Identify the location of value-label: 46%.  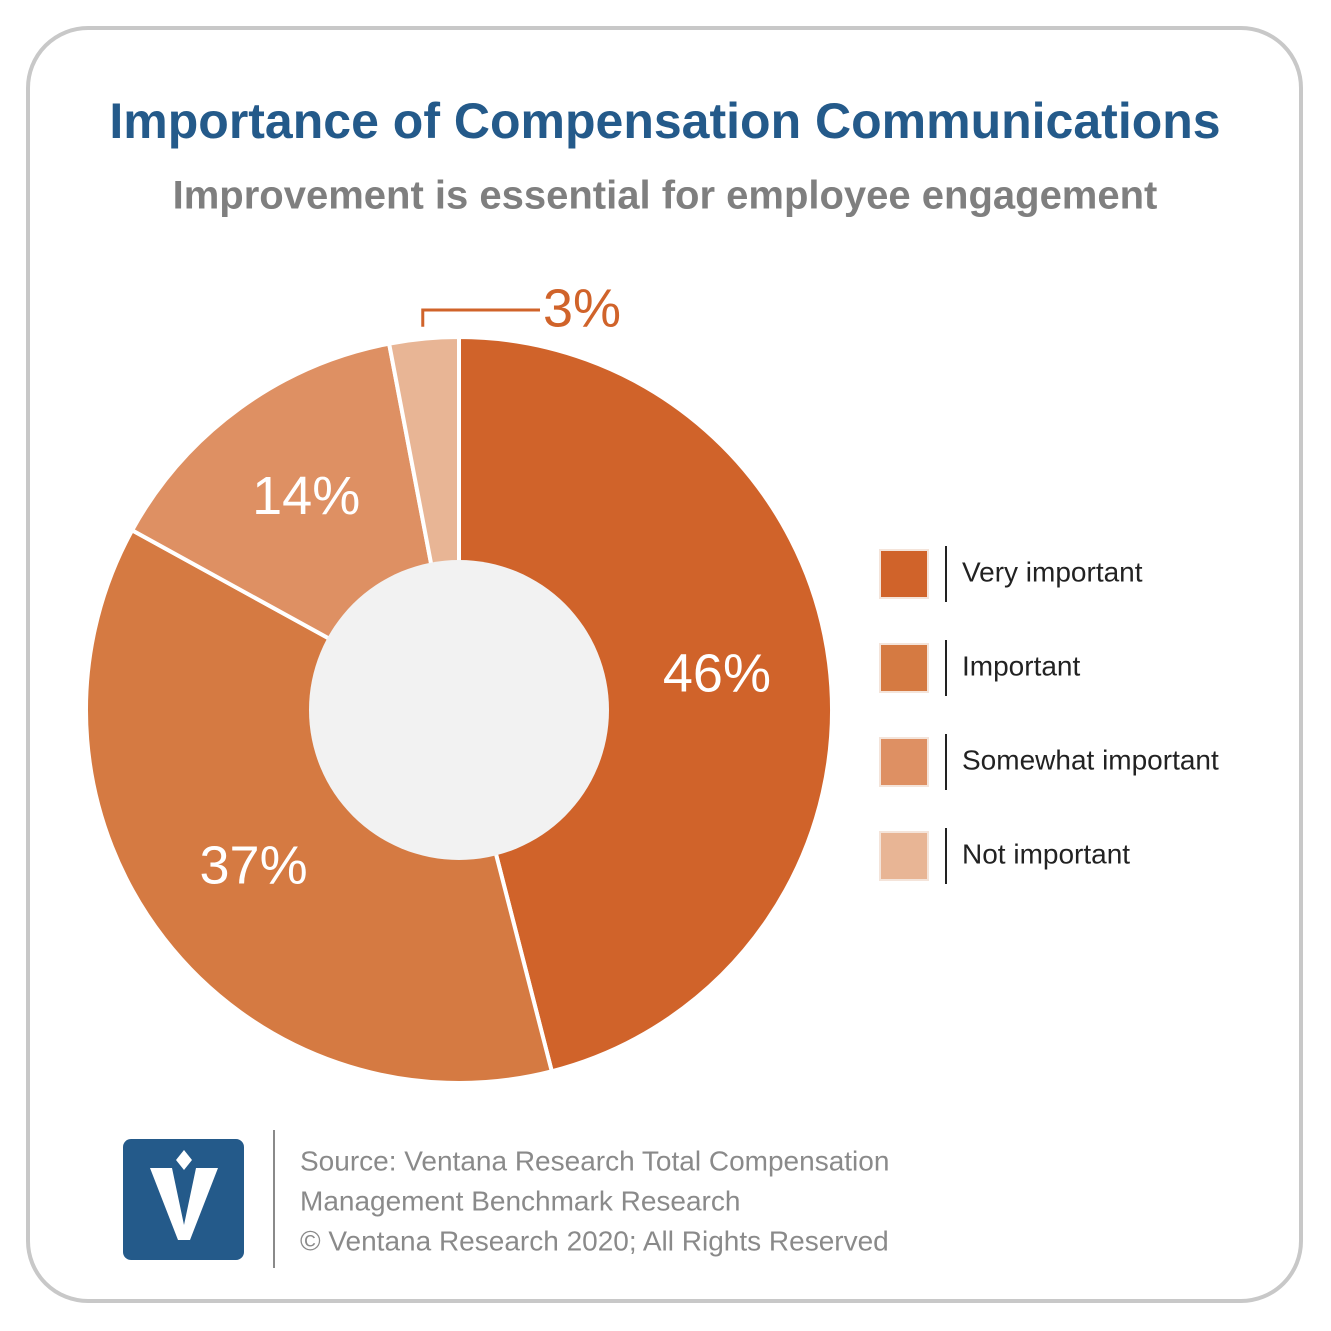
(717, 674).